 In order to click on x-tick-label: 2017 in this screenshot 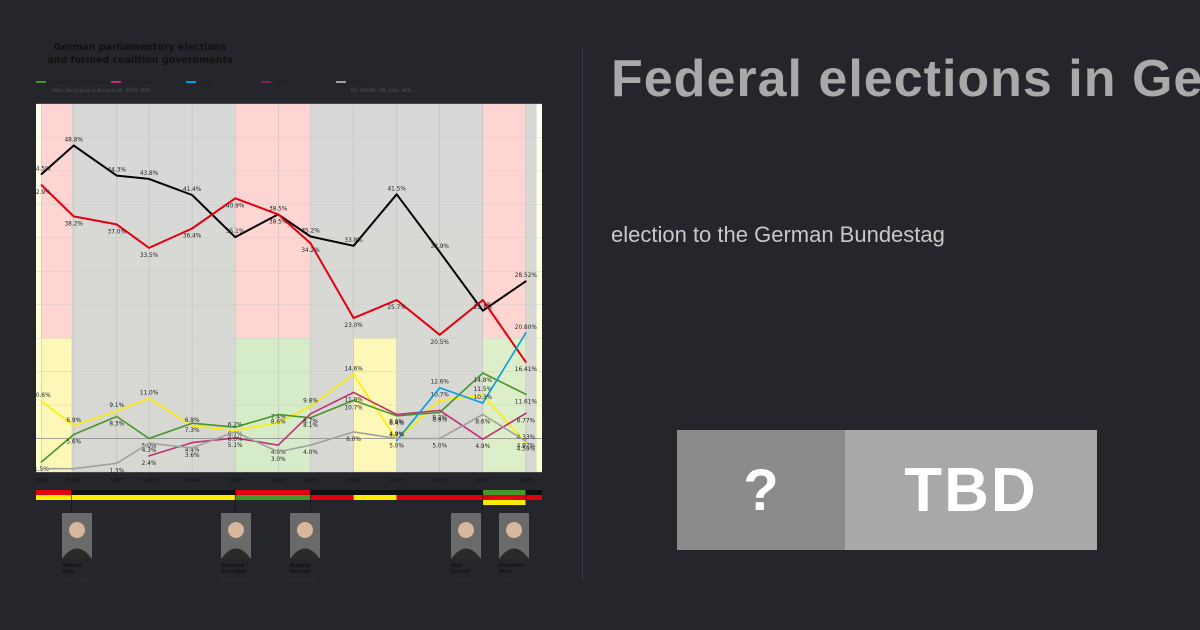, I will do `click(440, 481)`.